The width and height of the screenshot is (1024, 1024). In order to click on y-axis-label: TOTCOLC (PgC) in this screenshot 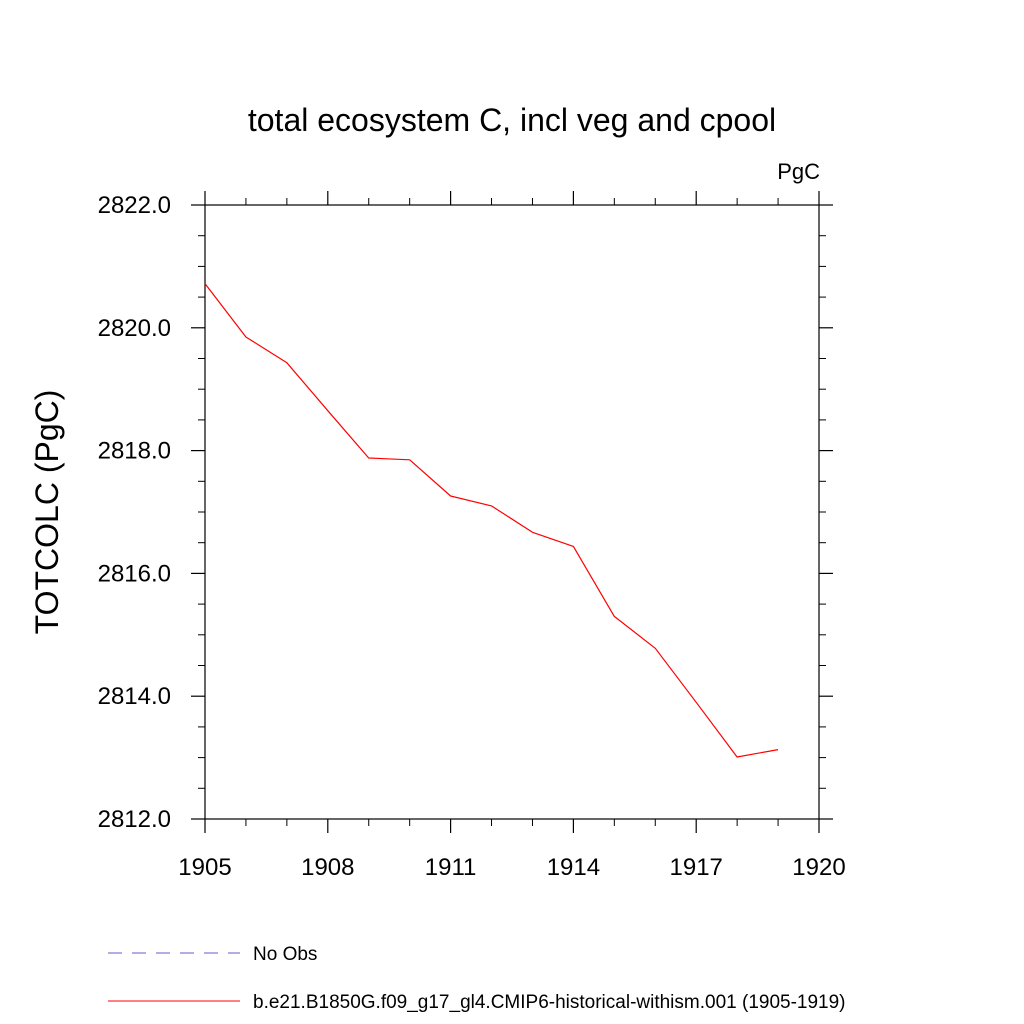, I will do `click(47, 512)`.